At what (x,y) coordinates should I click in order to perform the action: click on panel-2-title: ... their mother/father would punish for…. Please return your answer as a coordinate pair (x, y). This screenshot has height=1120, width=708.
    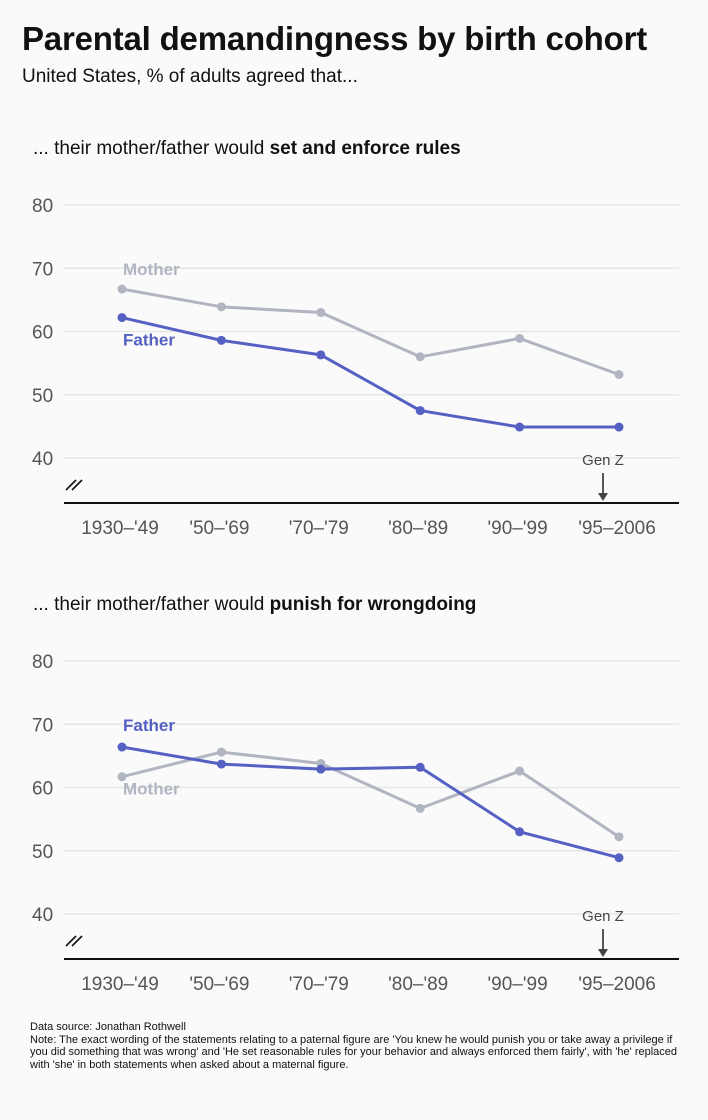
    Looking at the image, I should click on (255, 604).